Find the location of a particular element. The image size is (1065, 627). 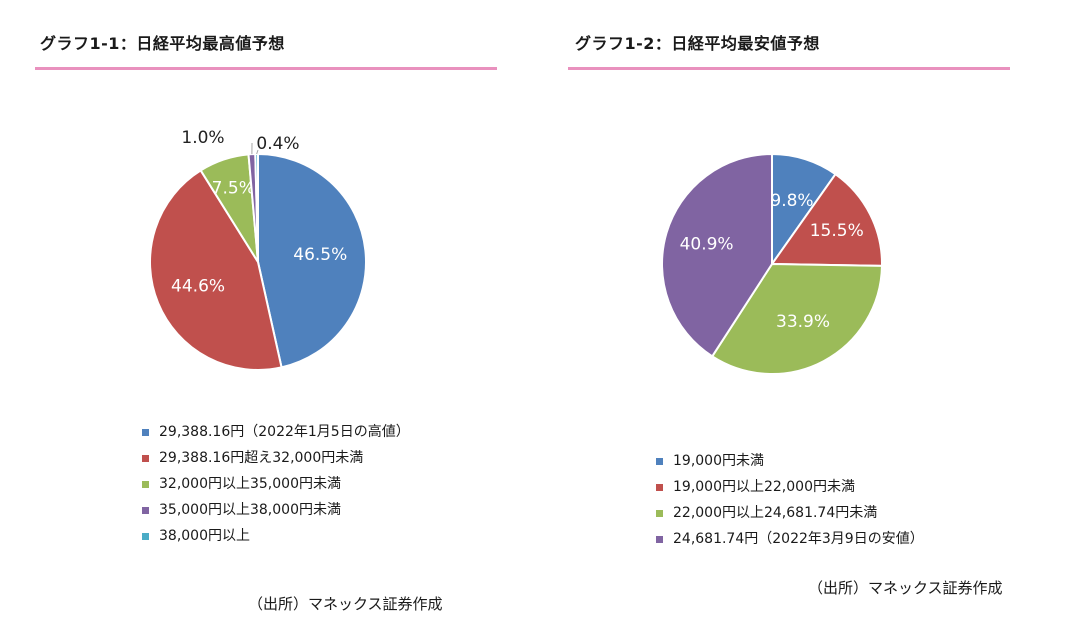

chart1-data-label-1: 46.5% is located at coordinates (320, 255).